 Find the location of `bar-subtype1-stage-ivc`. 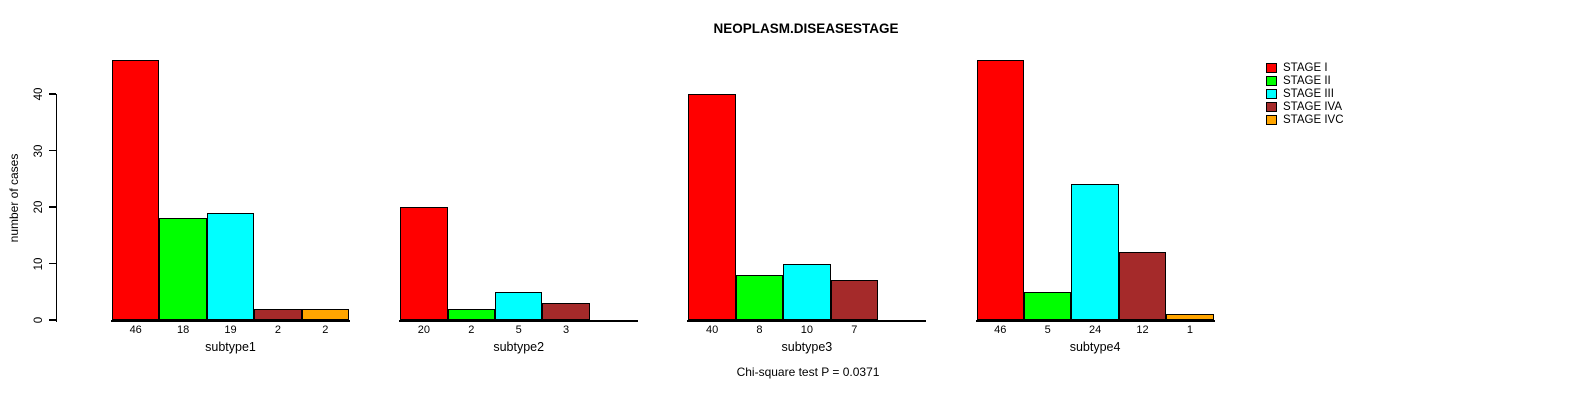

bar-subtype1-stage-ivc is located at coordinates (325, 314).